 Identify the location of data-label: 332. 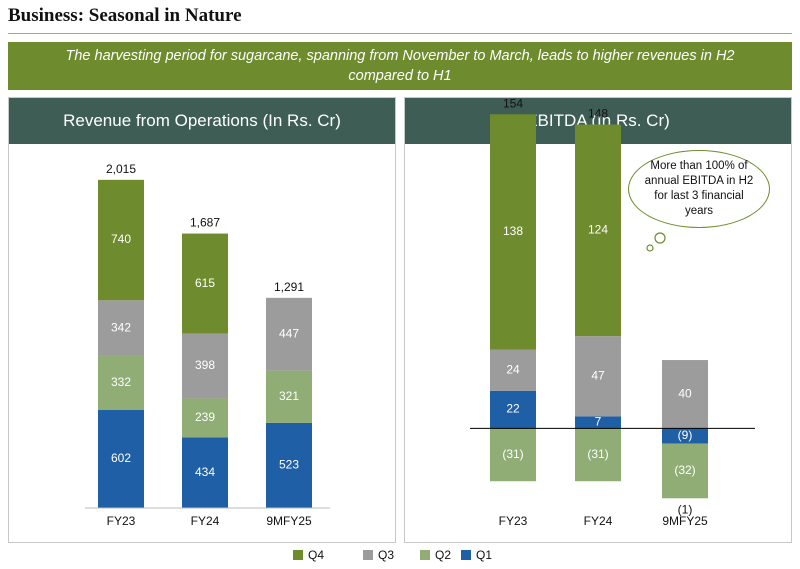
(121, 382).